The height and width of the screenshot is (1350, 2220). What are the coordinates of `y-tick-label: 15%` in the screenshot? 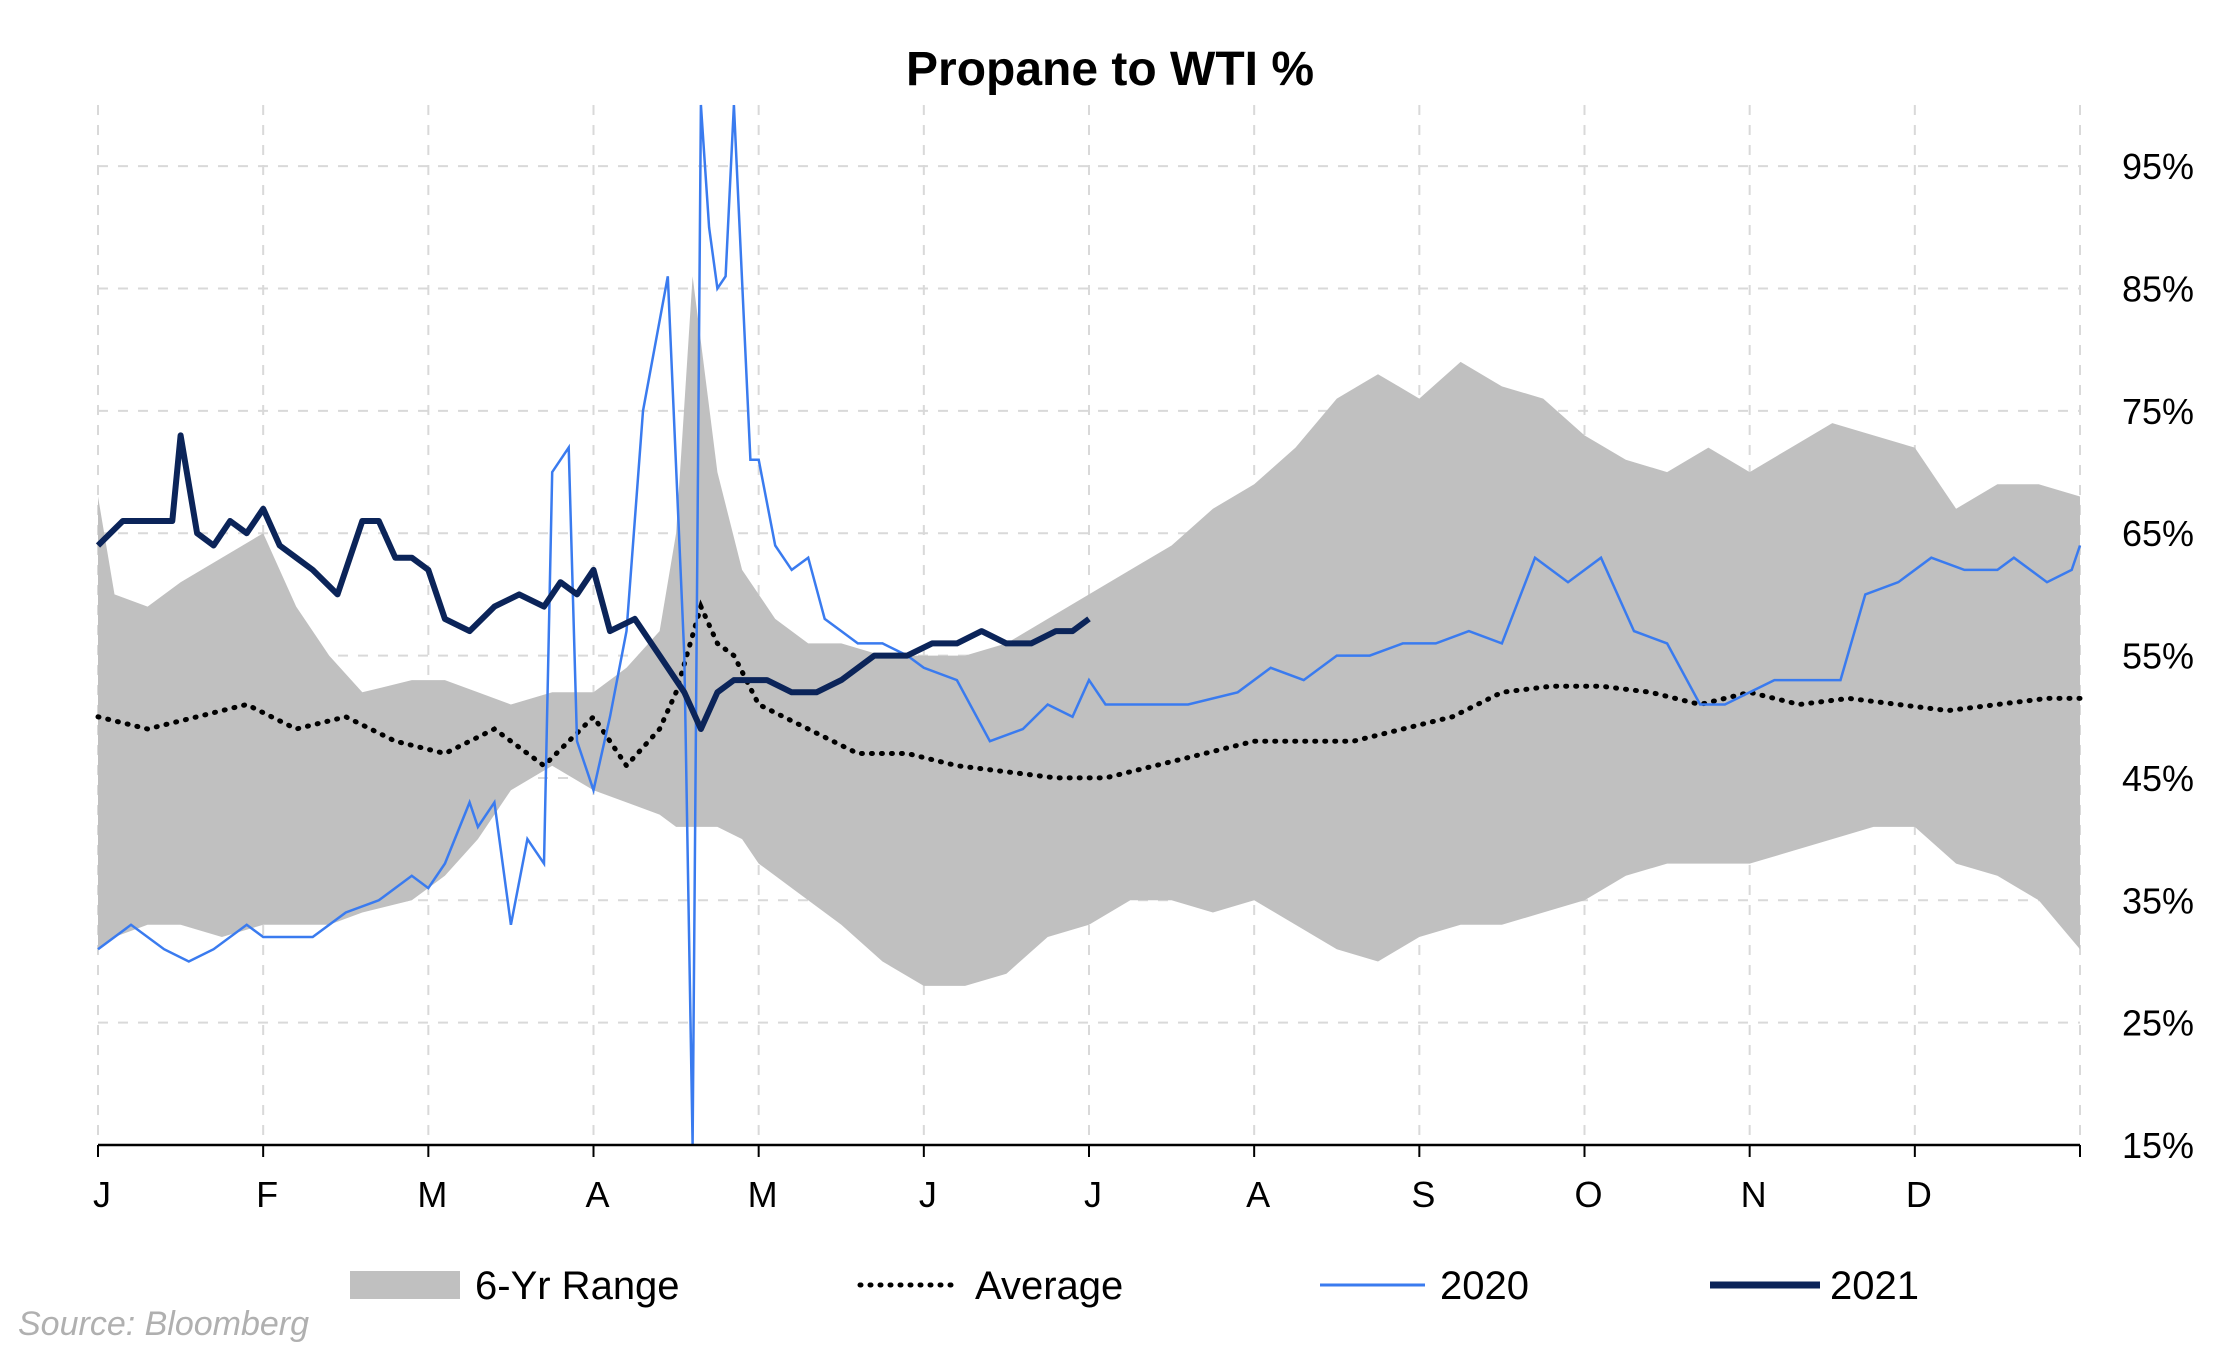 It's located at (2158, 1145).